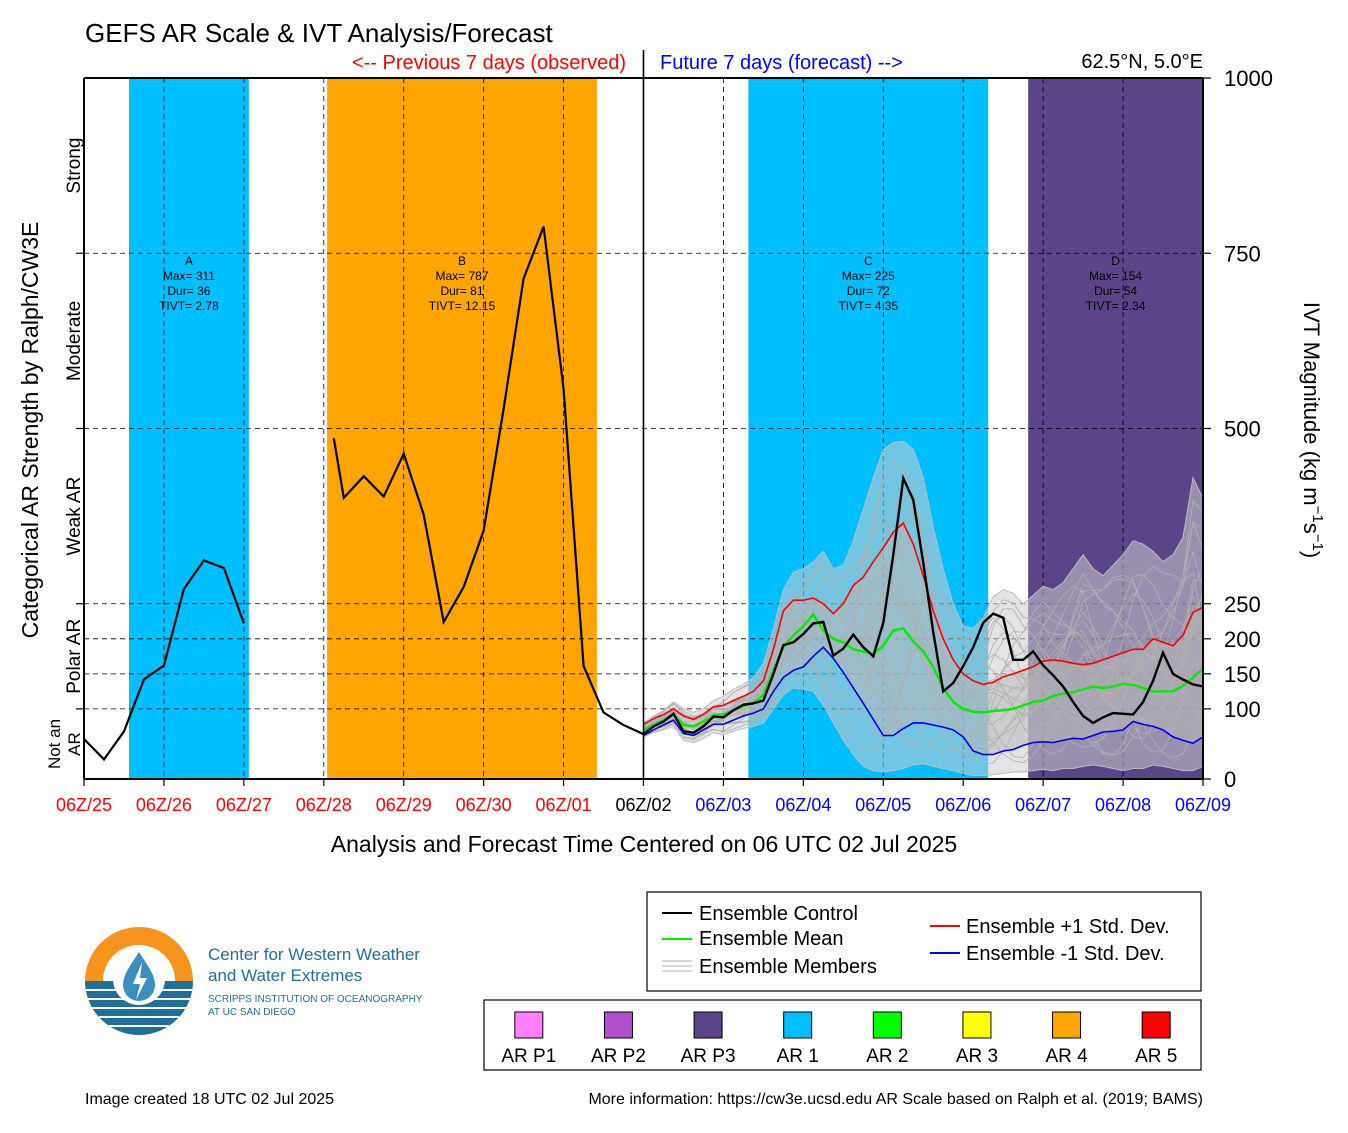 The height and width of the screenshot is (1133, 1348). I want to click on ar-event-label: A, so click(189, 261).